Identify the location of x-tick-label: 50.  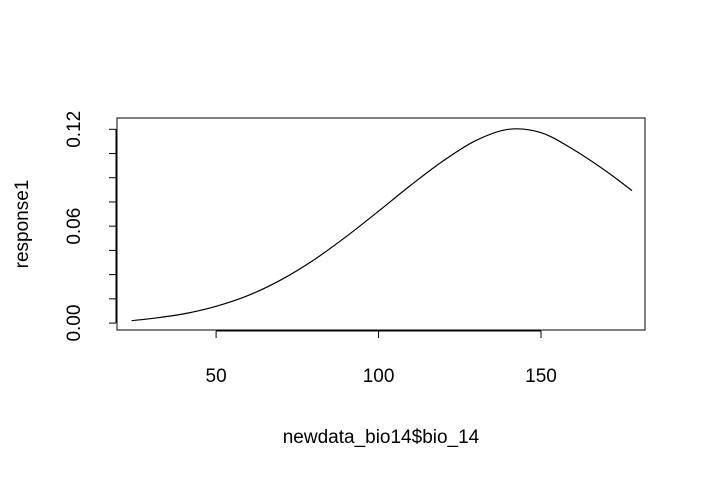
(216, 376).